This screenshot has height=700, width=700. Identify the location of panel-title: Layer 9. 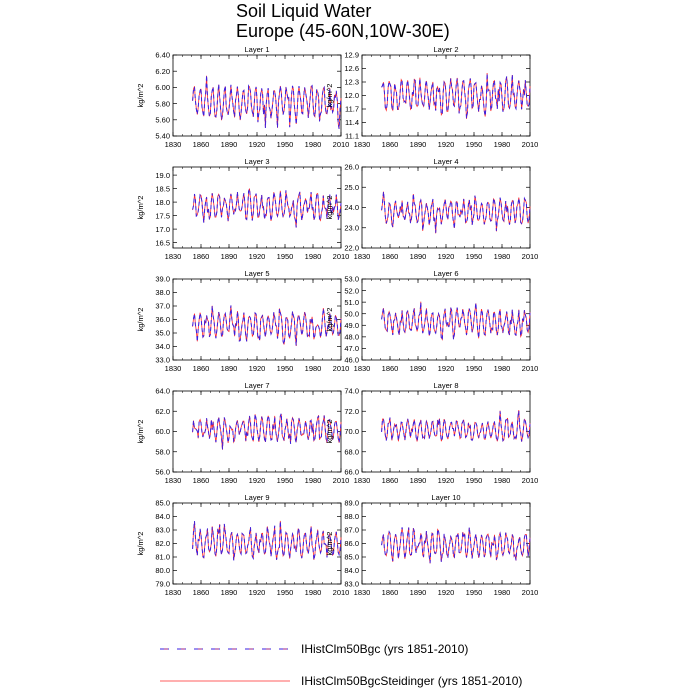
(256, 497).